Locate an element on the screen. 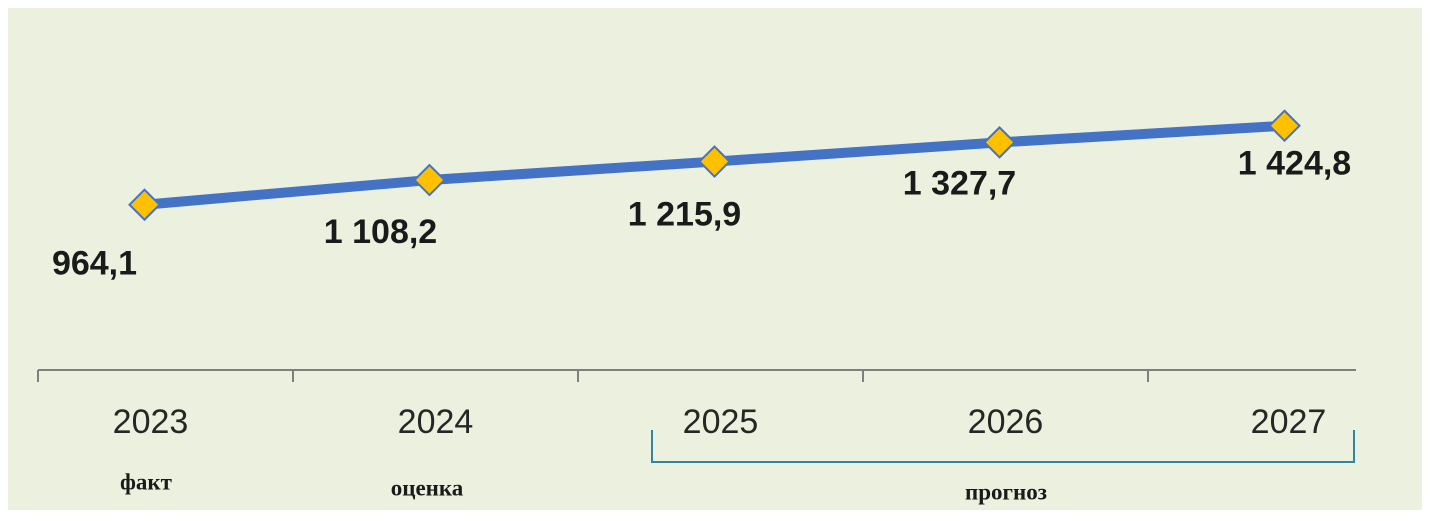 The width and height of the screenshot is (1430, 521). sublabel: факт is located at coordinates (146, 481).